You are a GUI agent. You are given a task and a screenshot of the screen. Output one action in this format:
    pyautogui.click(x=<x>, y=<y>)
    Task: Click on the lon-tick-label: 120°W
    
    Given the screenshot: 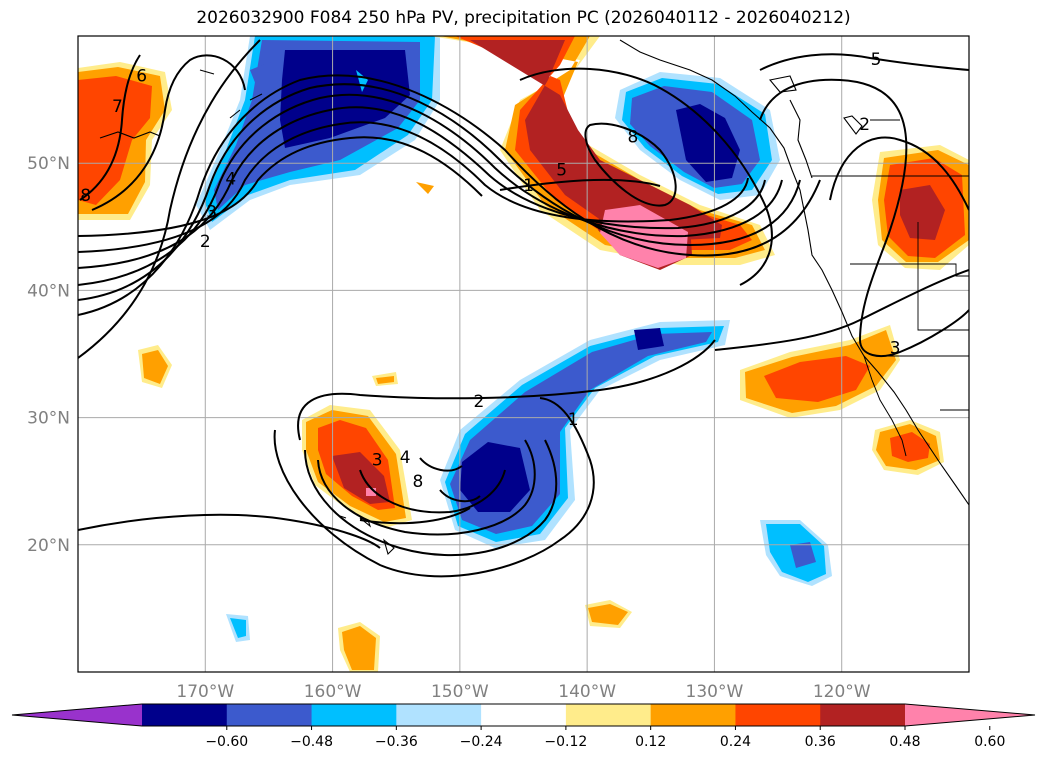 What is the action you would take?
    pyautogui.click(x=842, y=692)
    